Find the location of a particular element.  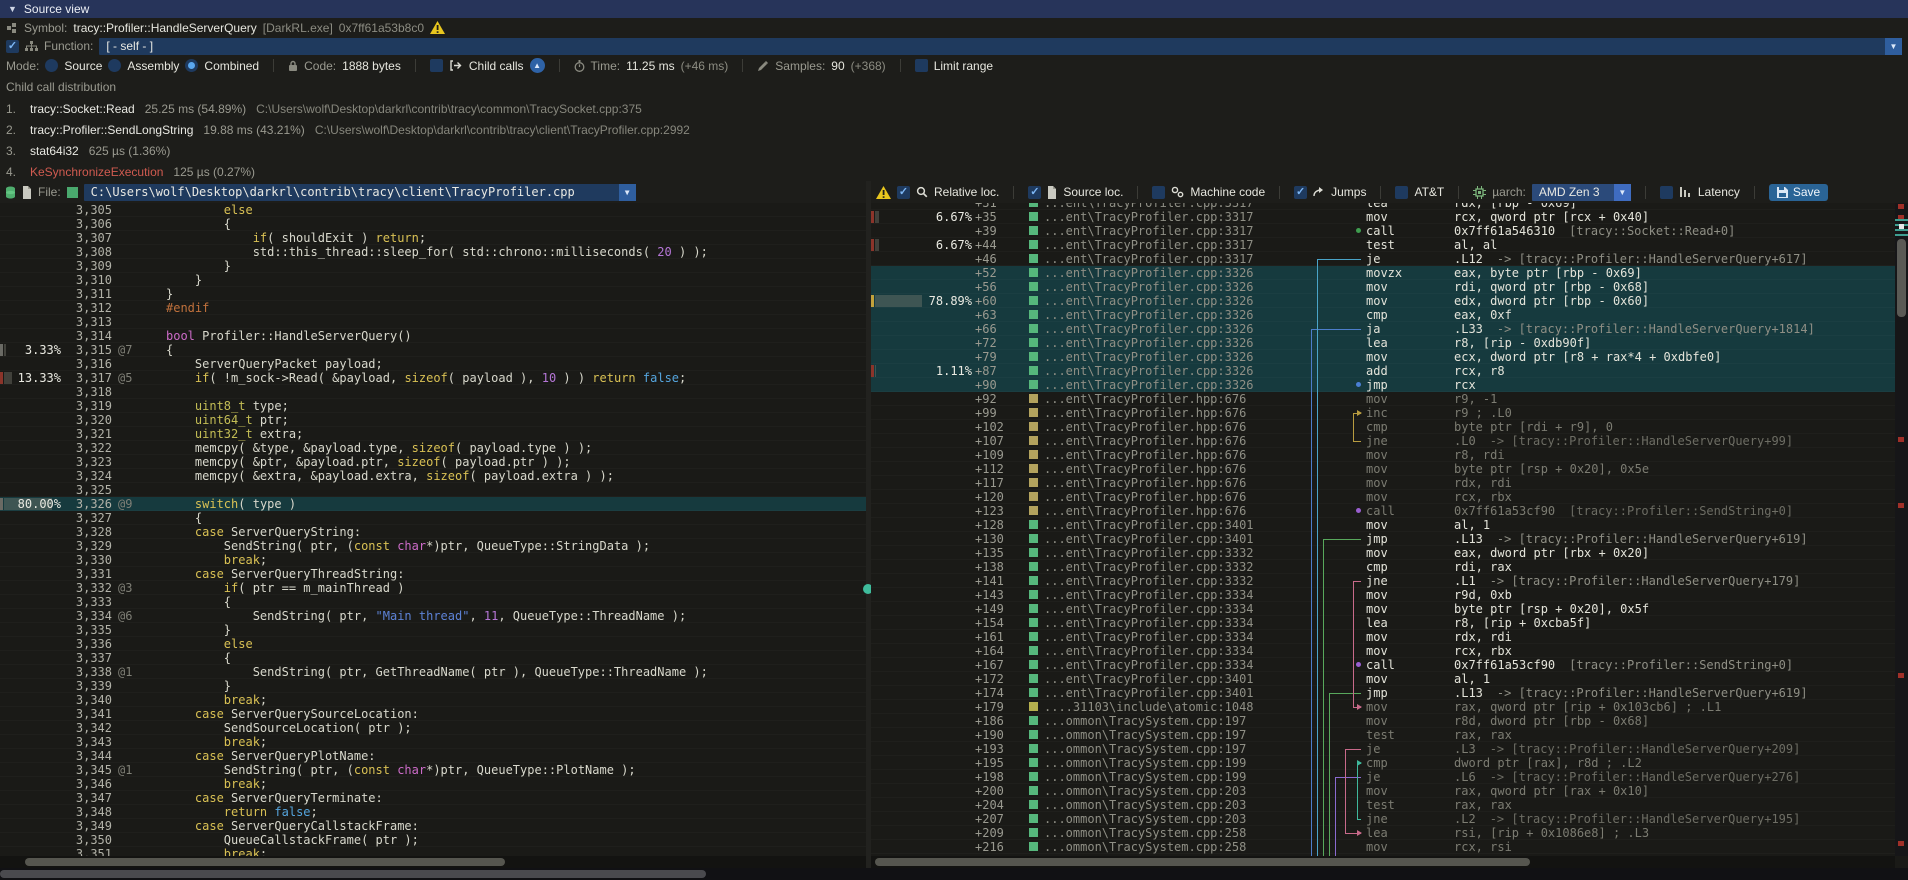

function-checkbox: ✓ is located at coordinates (12, 46).